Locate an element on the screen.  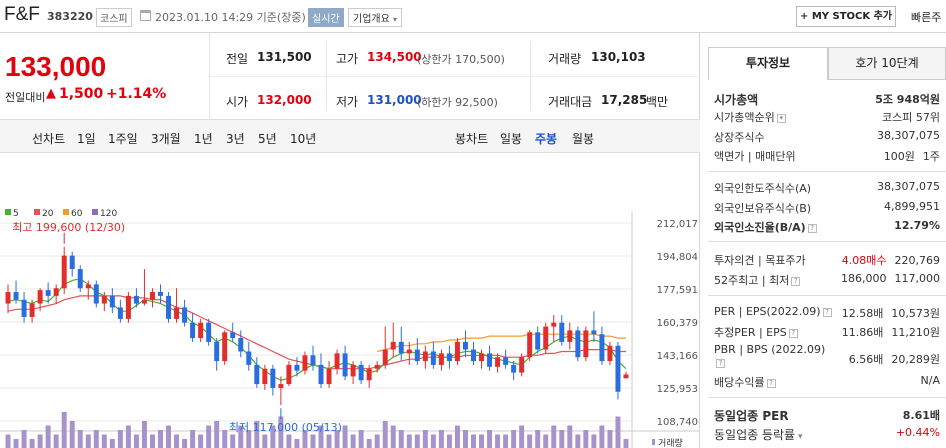
tab-period-5y: 5년 is located at coordinates (267, 139).